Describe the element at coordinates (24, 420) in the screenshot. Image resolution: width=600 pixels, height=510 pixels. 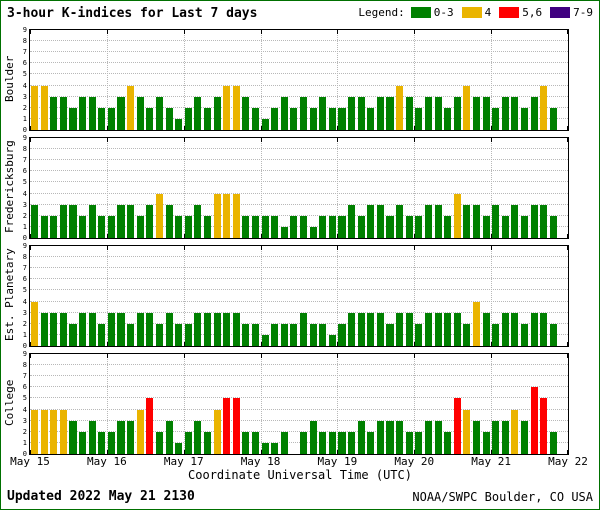
I see `y-tick-label: 3` at that location.